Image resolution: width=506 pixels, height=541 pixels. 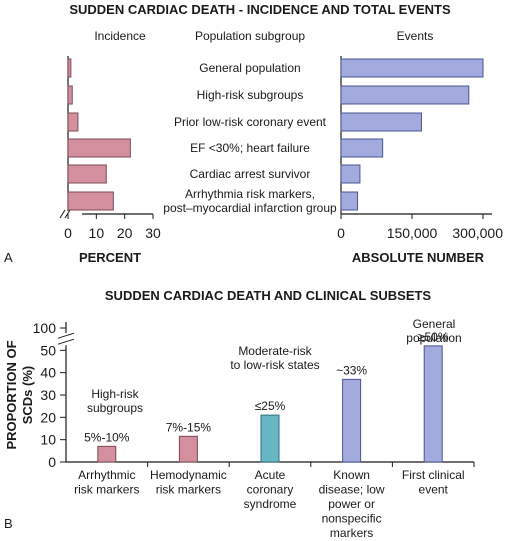 I want to click on risk-group-label: to low-risk states, so click(x=274, y=365).